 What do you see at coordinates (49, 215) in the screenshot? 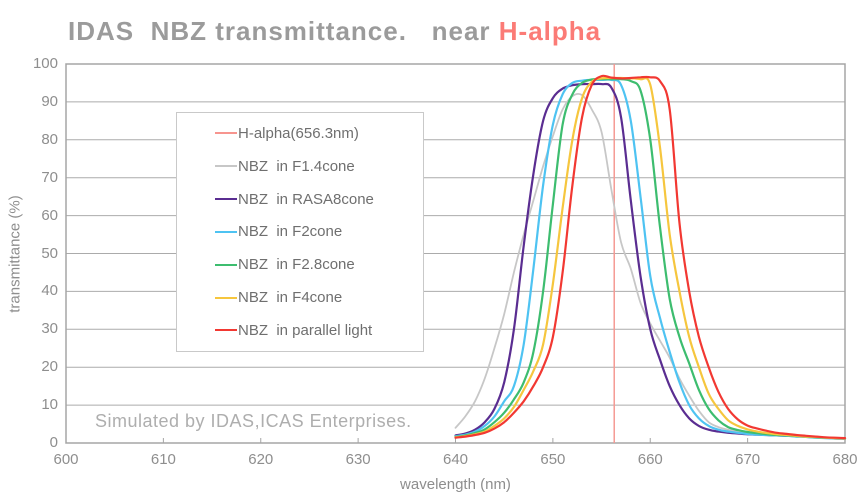
I see `y-tick-label: 60` at bounding box center [49, 215].